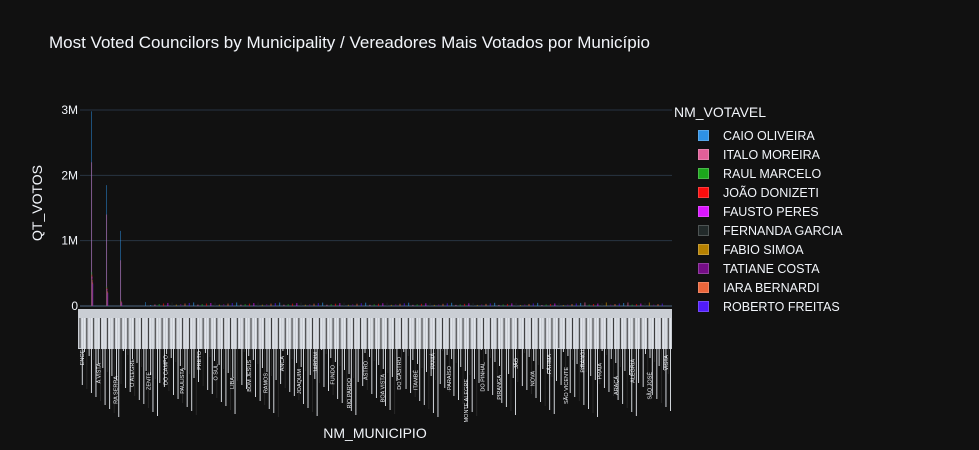  What do you see at coordinates (772, 135) in the screenshot?
I see `legend-item: CAIO OLIVEIRA` at bounding box center [772, 135].